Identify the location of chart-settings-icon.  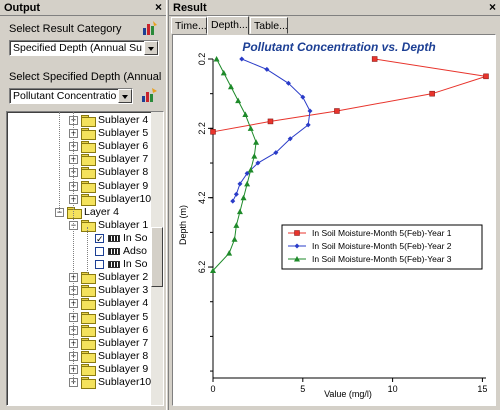
(150, 28).